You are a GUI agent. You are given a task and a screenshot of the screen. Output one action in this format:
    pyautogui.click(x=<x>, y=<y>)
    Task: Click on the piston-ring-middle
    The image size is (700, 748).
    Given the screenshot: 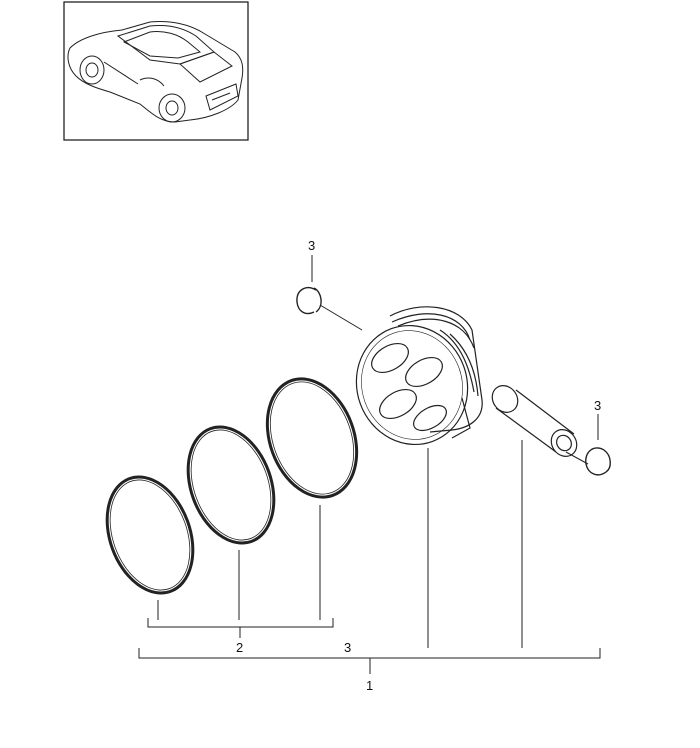 What is the action you would take?
    pyautogui.click(x=231, y=485)
    